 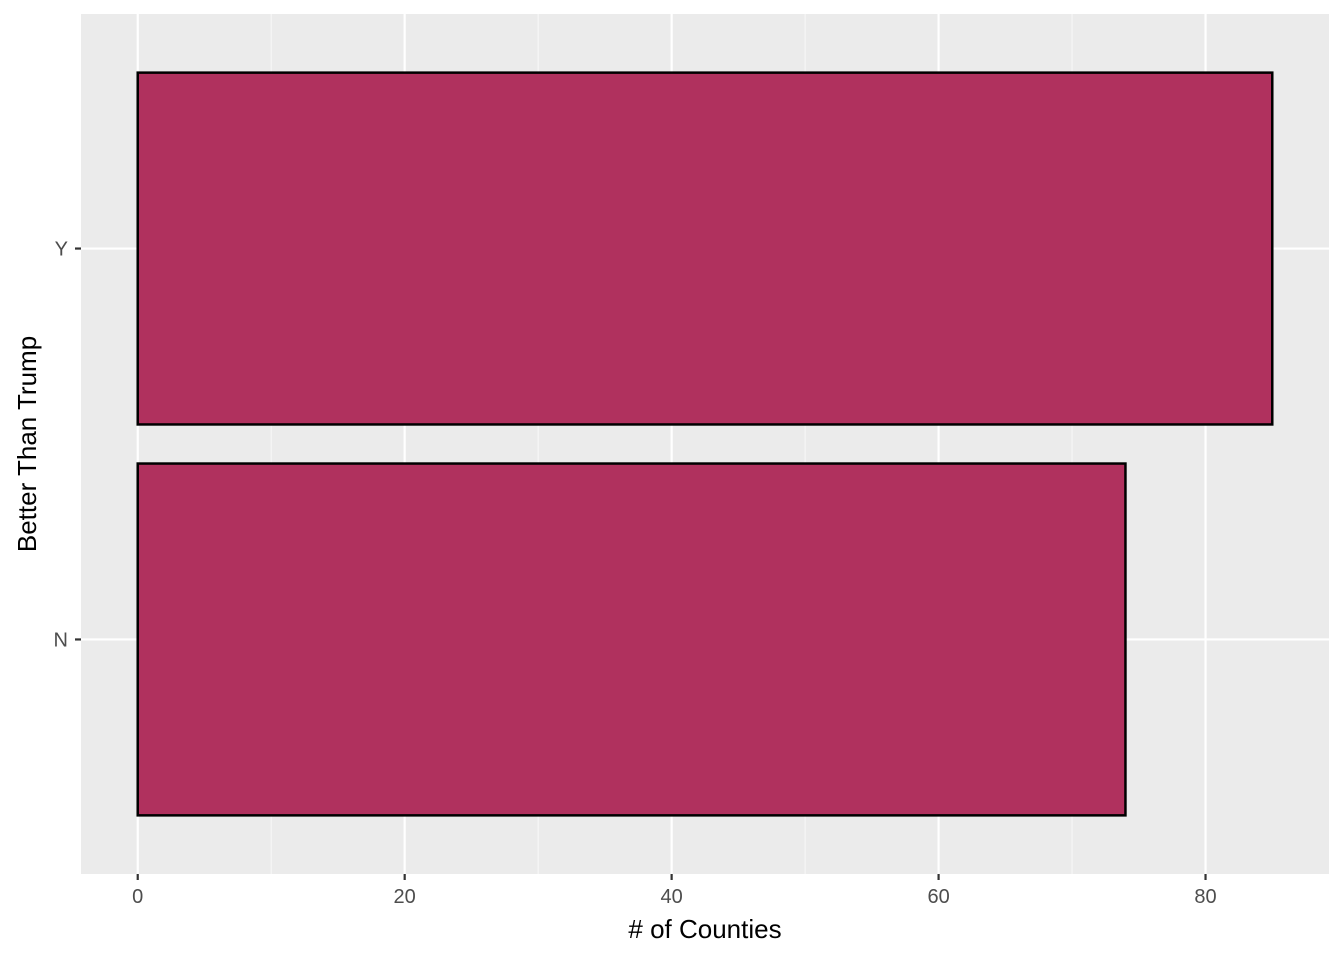 I want to click on x-axis-ticks: 0 20 40 60 80, so click(x=674, y=891).